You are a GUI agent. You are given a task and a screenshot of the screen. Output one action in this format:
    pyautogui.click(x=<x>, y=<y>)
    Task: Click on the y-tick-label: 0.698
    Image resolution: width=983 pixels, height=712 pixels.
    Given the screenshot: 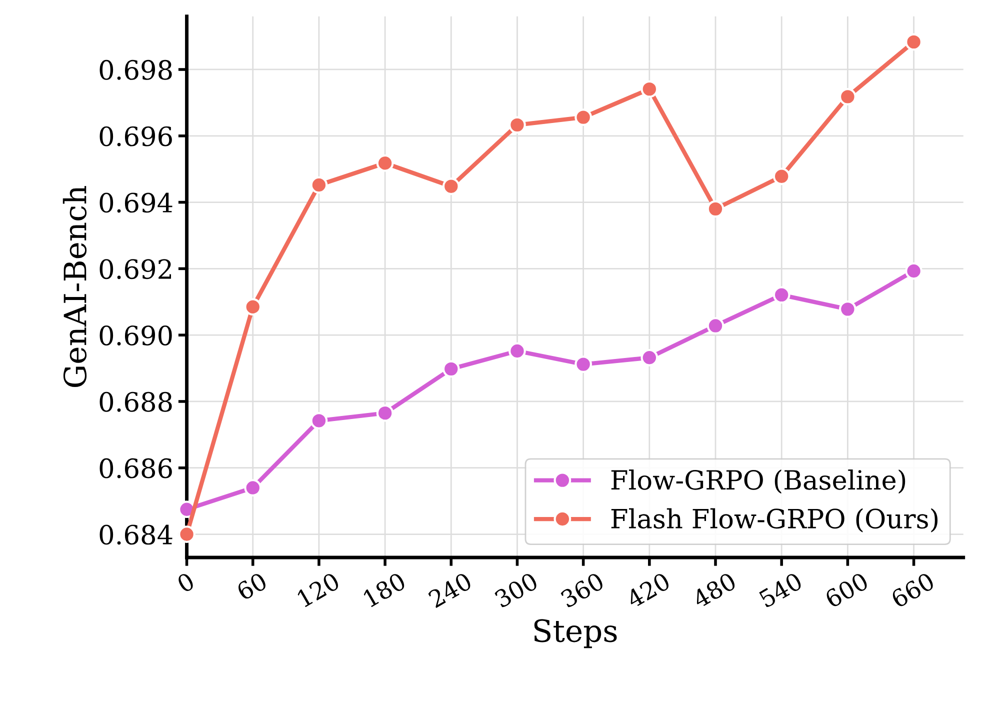 What is the action you would take?
    pyautogui.click(x=136, y=70)
    